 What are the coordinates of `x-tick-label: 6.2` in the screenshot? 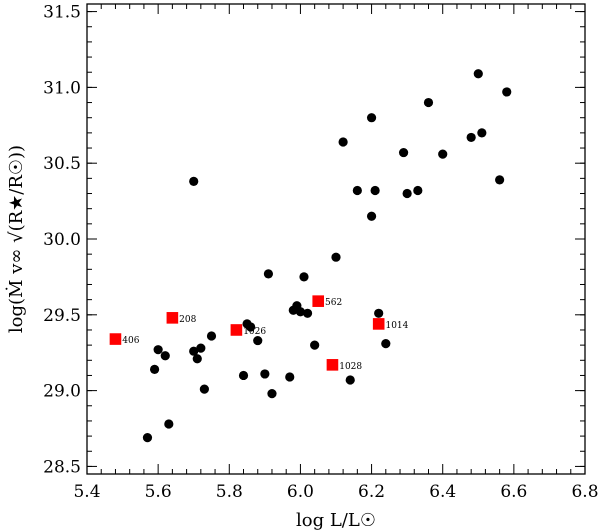 It's located at (371, 492).